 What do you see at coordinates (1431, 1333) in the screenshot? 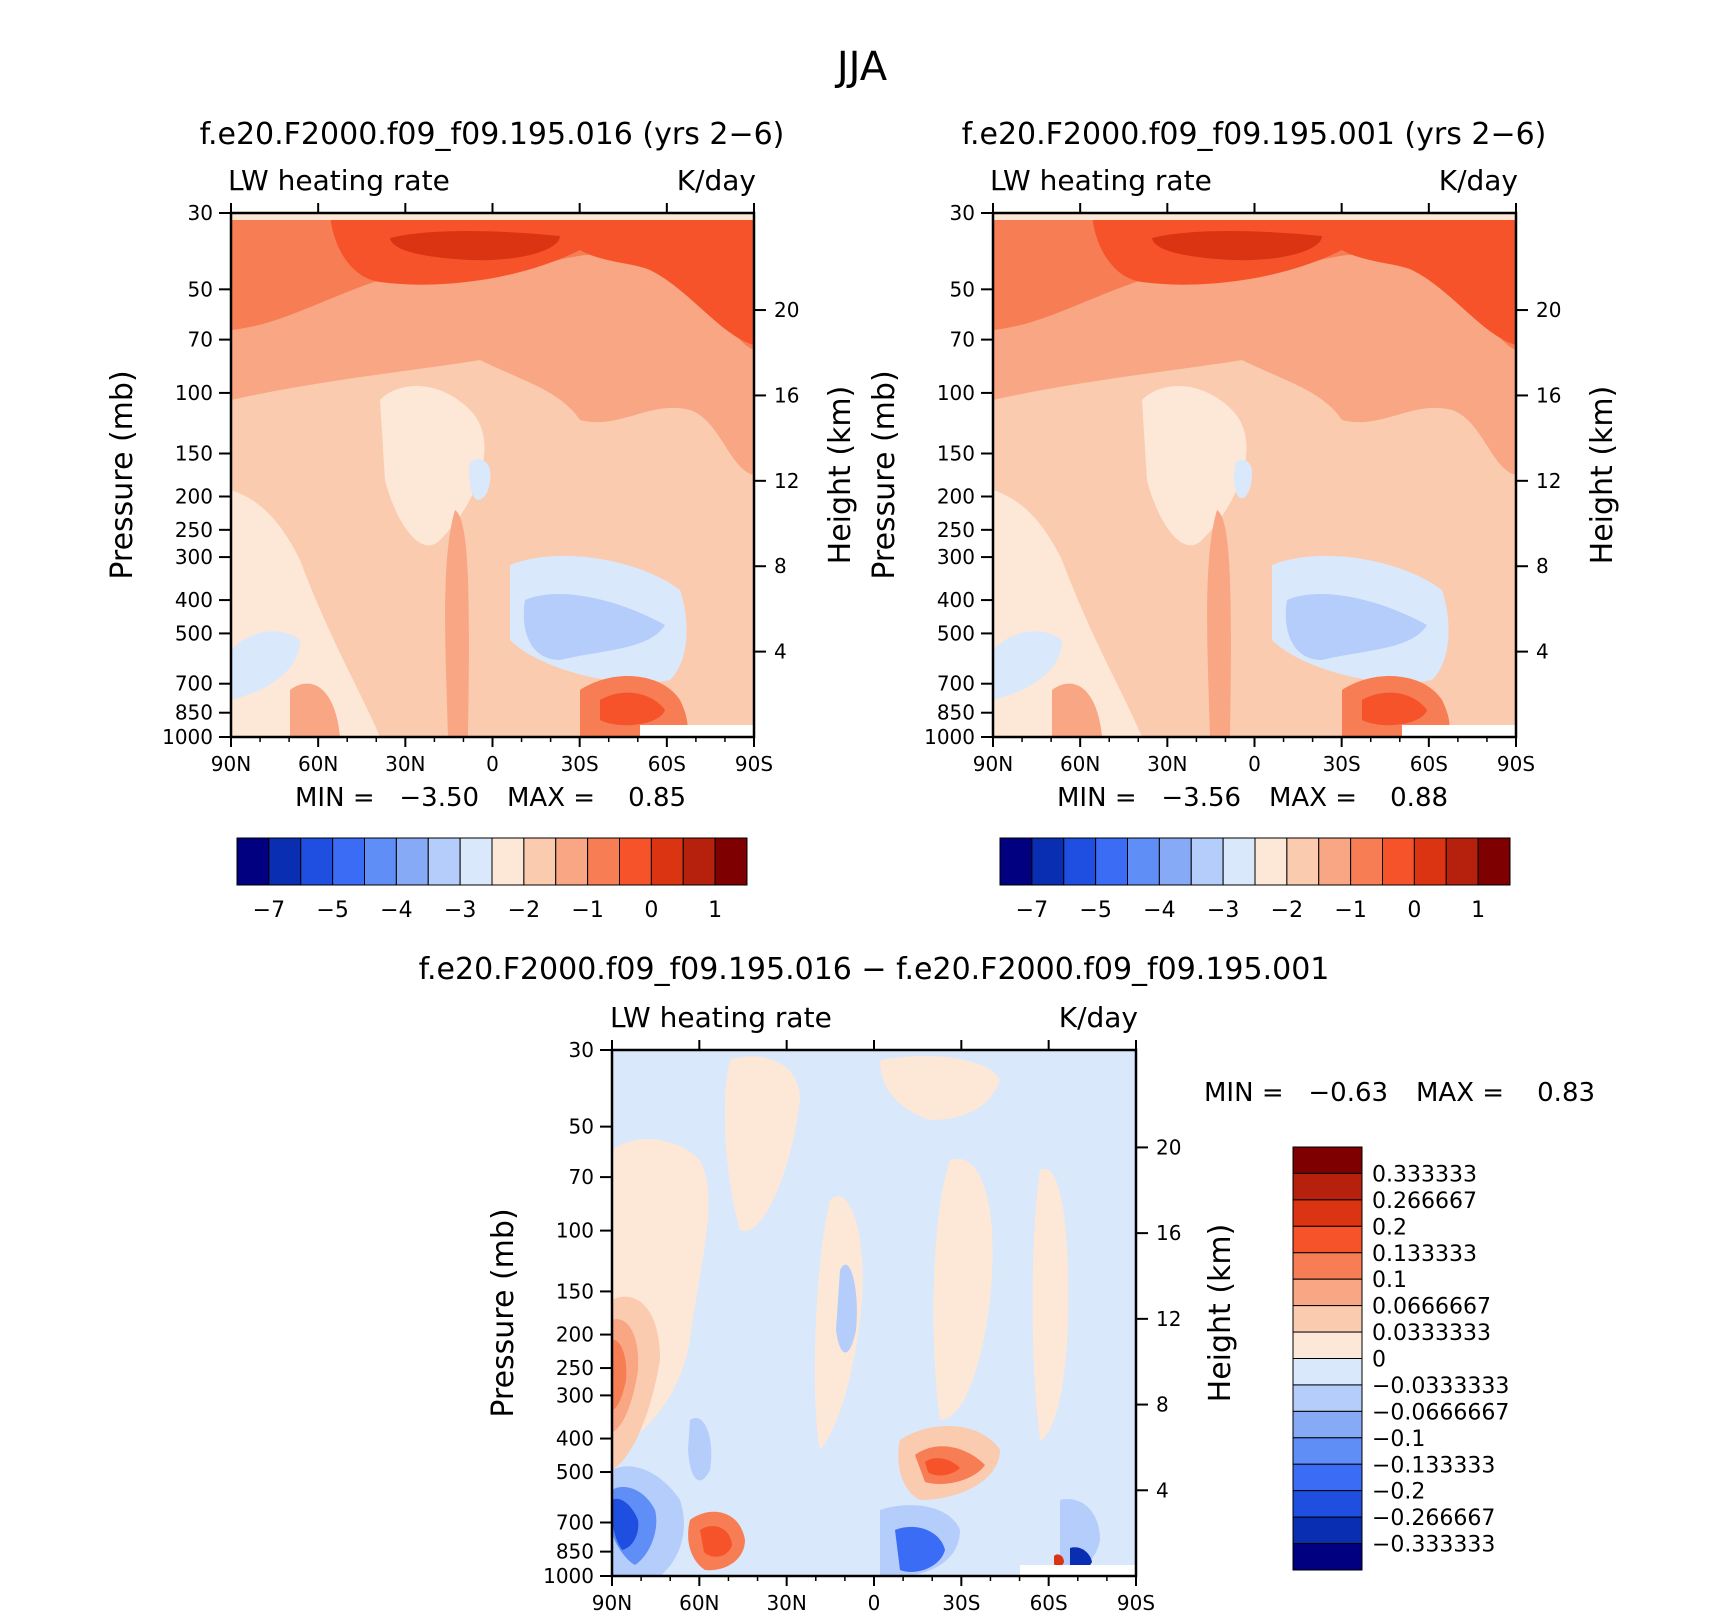
I see `colorbar-label: 0.0333333` at bounding box center [1431, 1333].